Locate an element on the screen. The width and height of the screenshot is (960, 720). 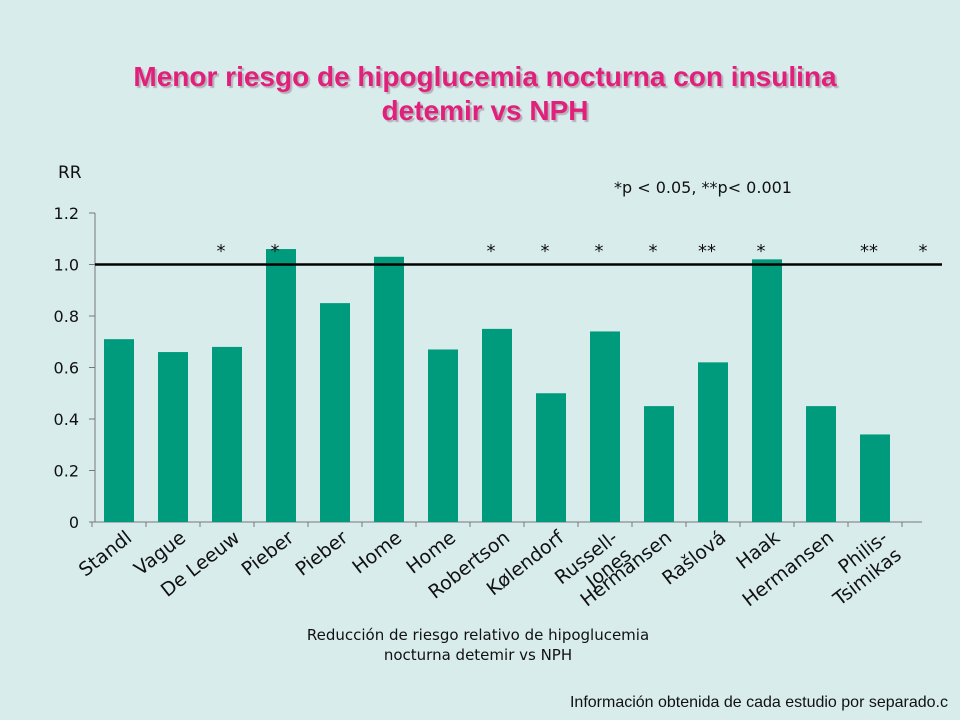
y-tick-label: 0.4 is located at coordinates (66, 419).